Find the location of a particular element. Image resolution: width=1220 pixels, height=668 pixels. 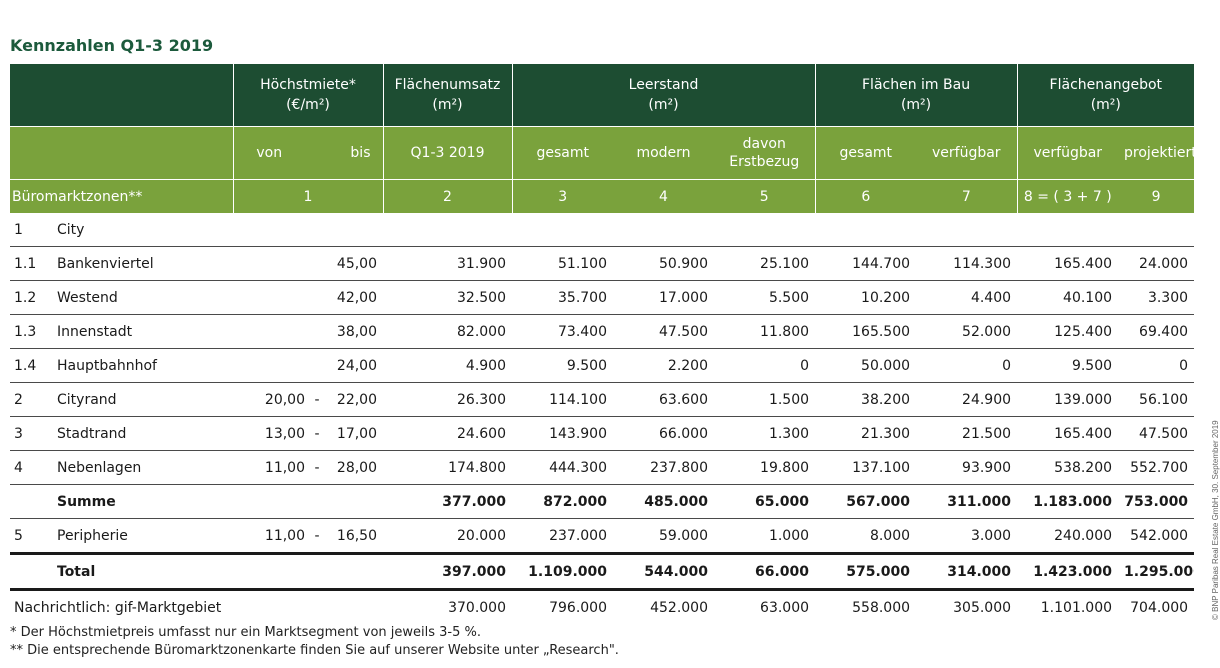

rent-to: 28,00 is located at coordinates (356, 467).